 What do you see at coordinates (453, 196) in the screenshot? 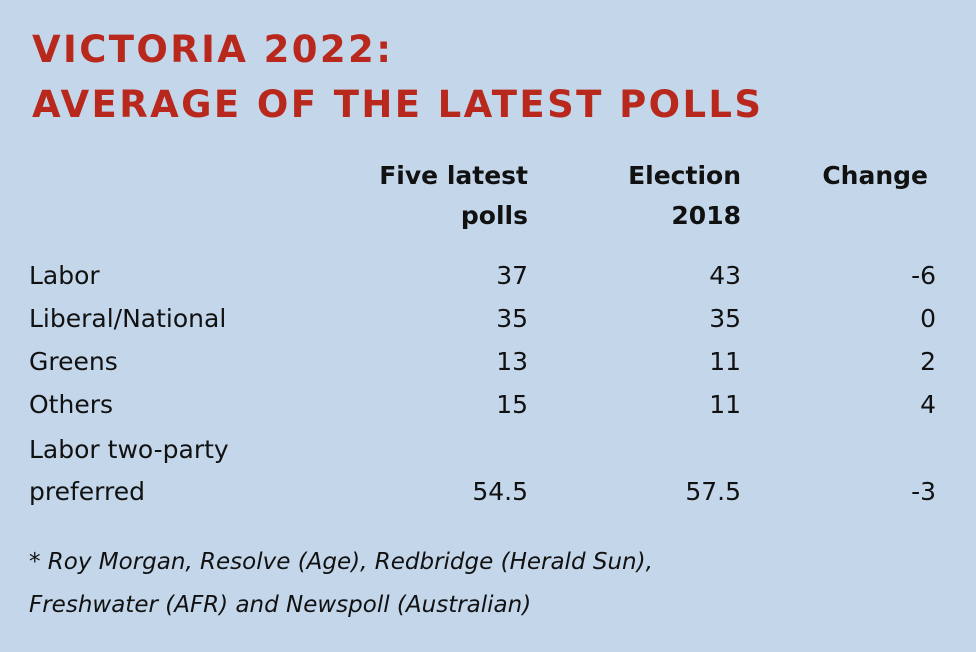
I see `column-header-five-latest-polls: Five latest polls` at bounding box center [453, 196].